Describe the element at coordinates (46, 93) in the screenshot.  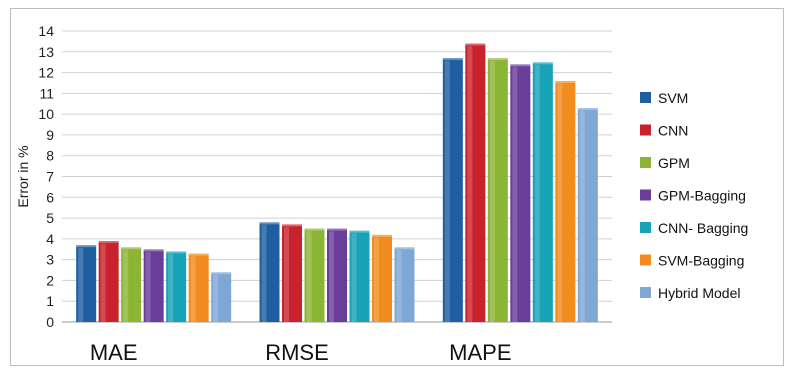
I see `y-tick-label: 11` at that location.